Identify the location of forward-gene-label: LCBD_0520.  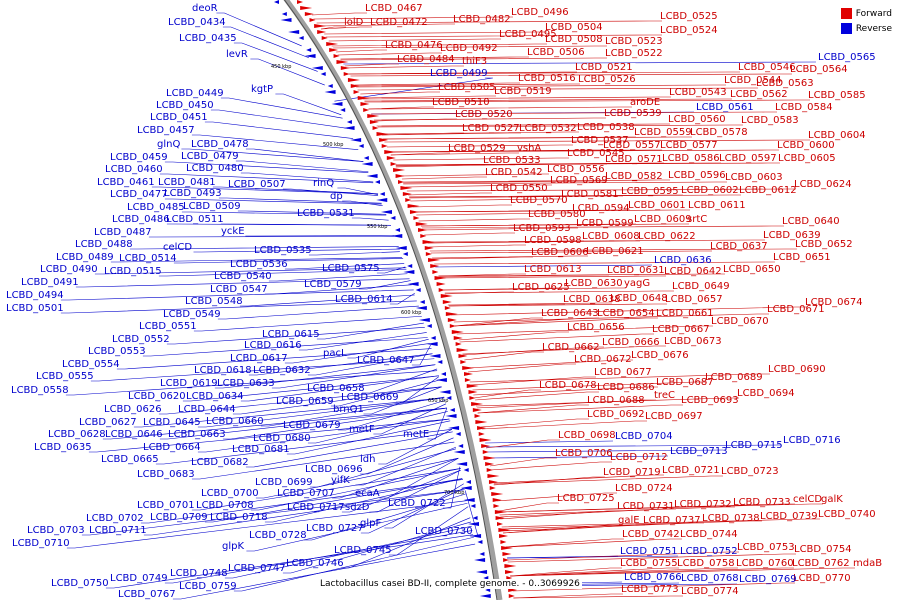
(484, 114).